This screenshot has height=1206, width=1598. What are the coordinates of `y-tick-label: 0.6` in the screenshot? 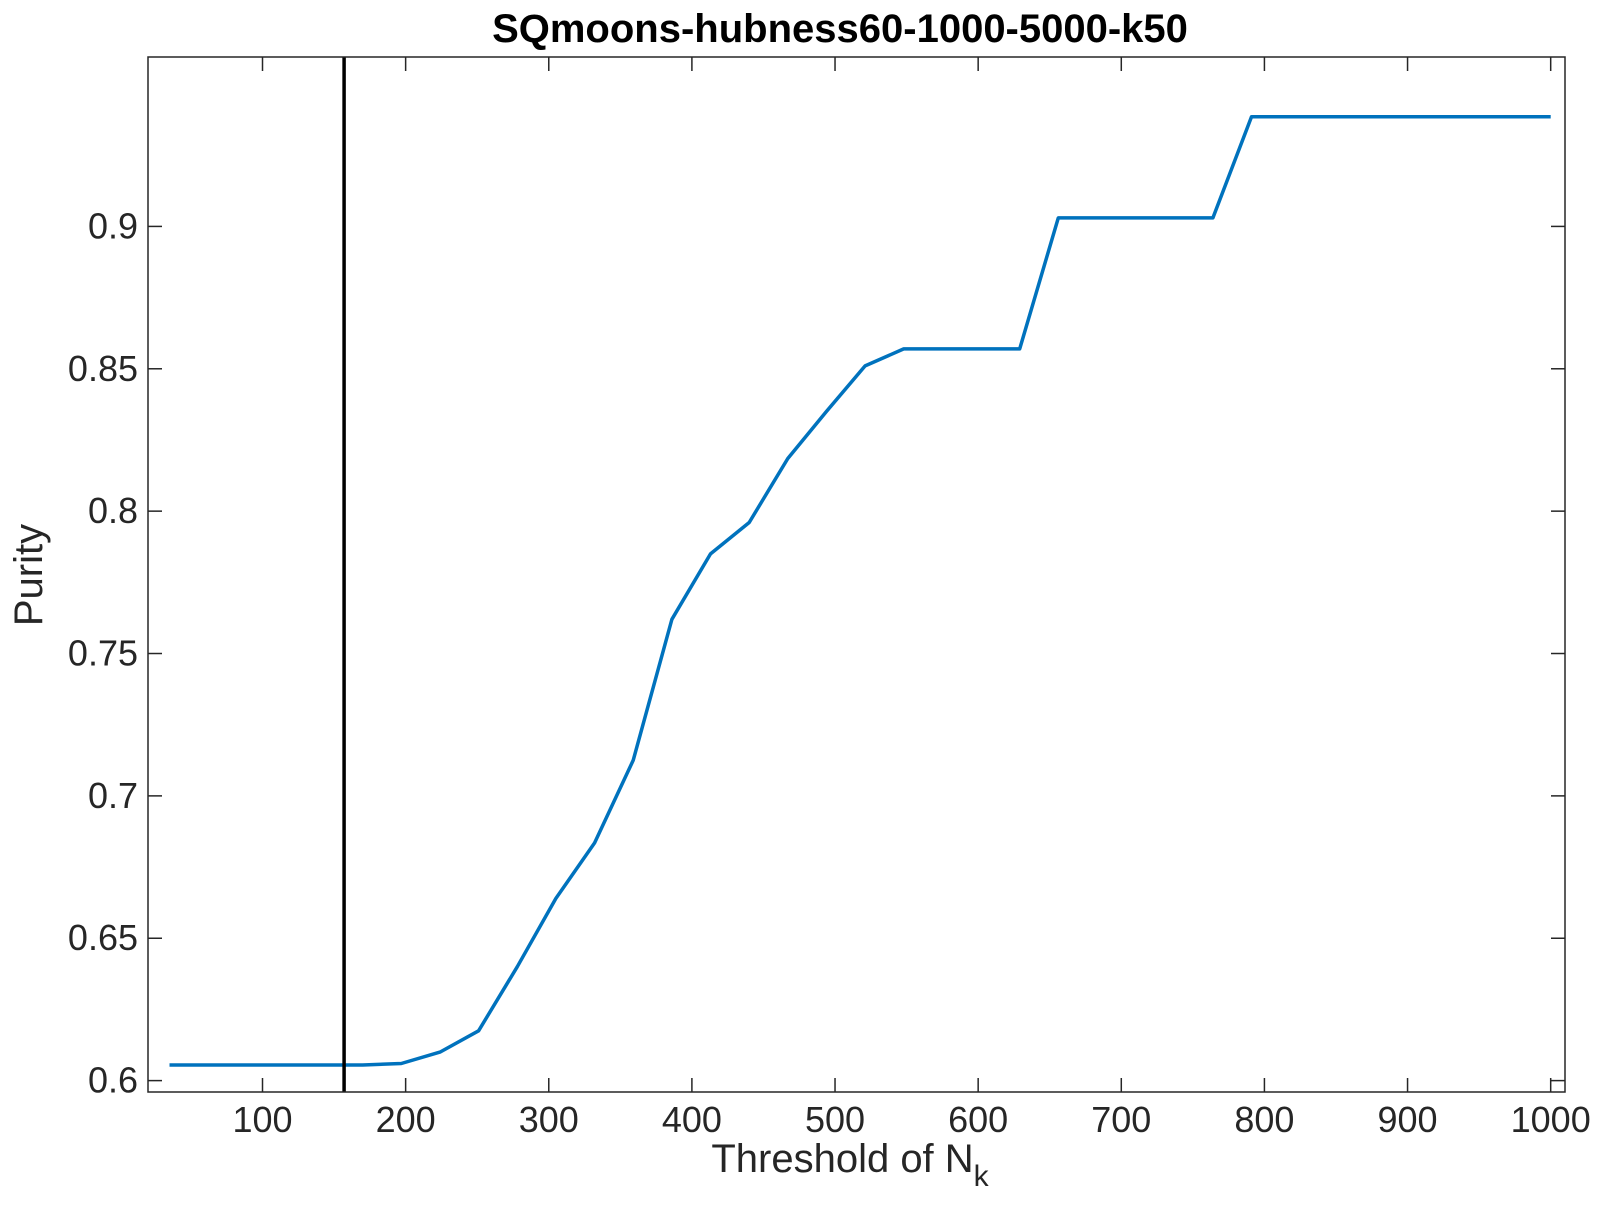 It's located at (113, 1080).